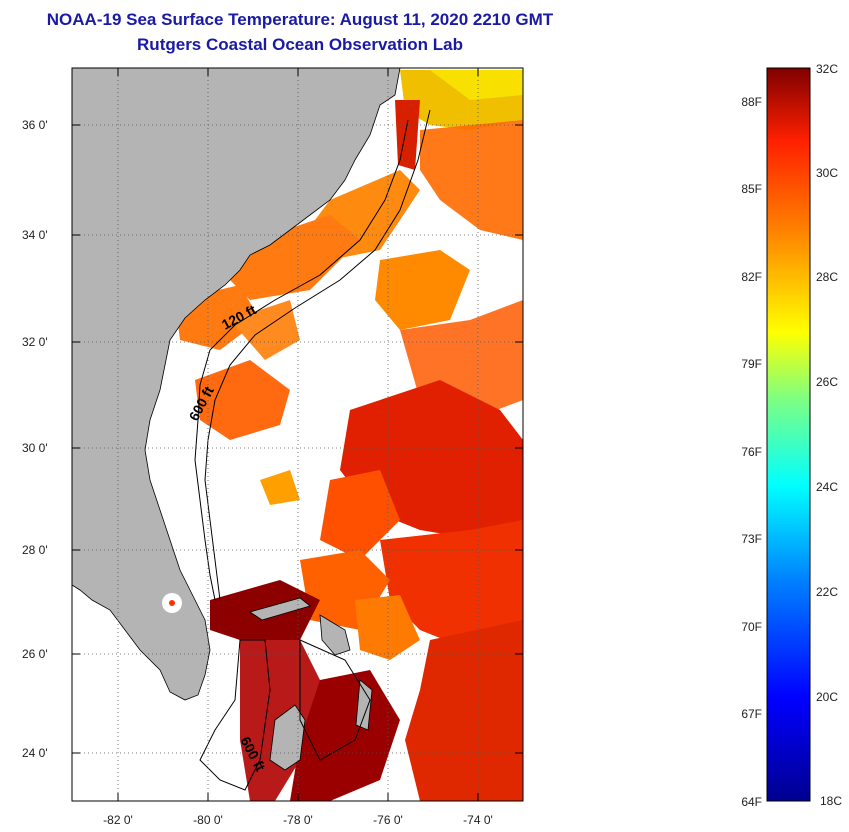 This screenshot has height=832, width=849. Describe the element at coordinates (35, 654) in the screenshot. I see `lat-label-26: 26 0'` at that location.